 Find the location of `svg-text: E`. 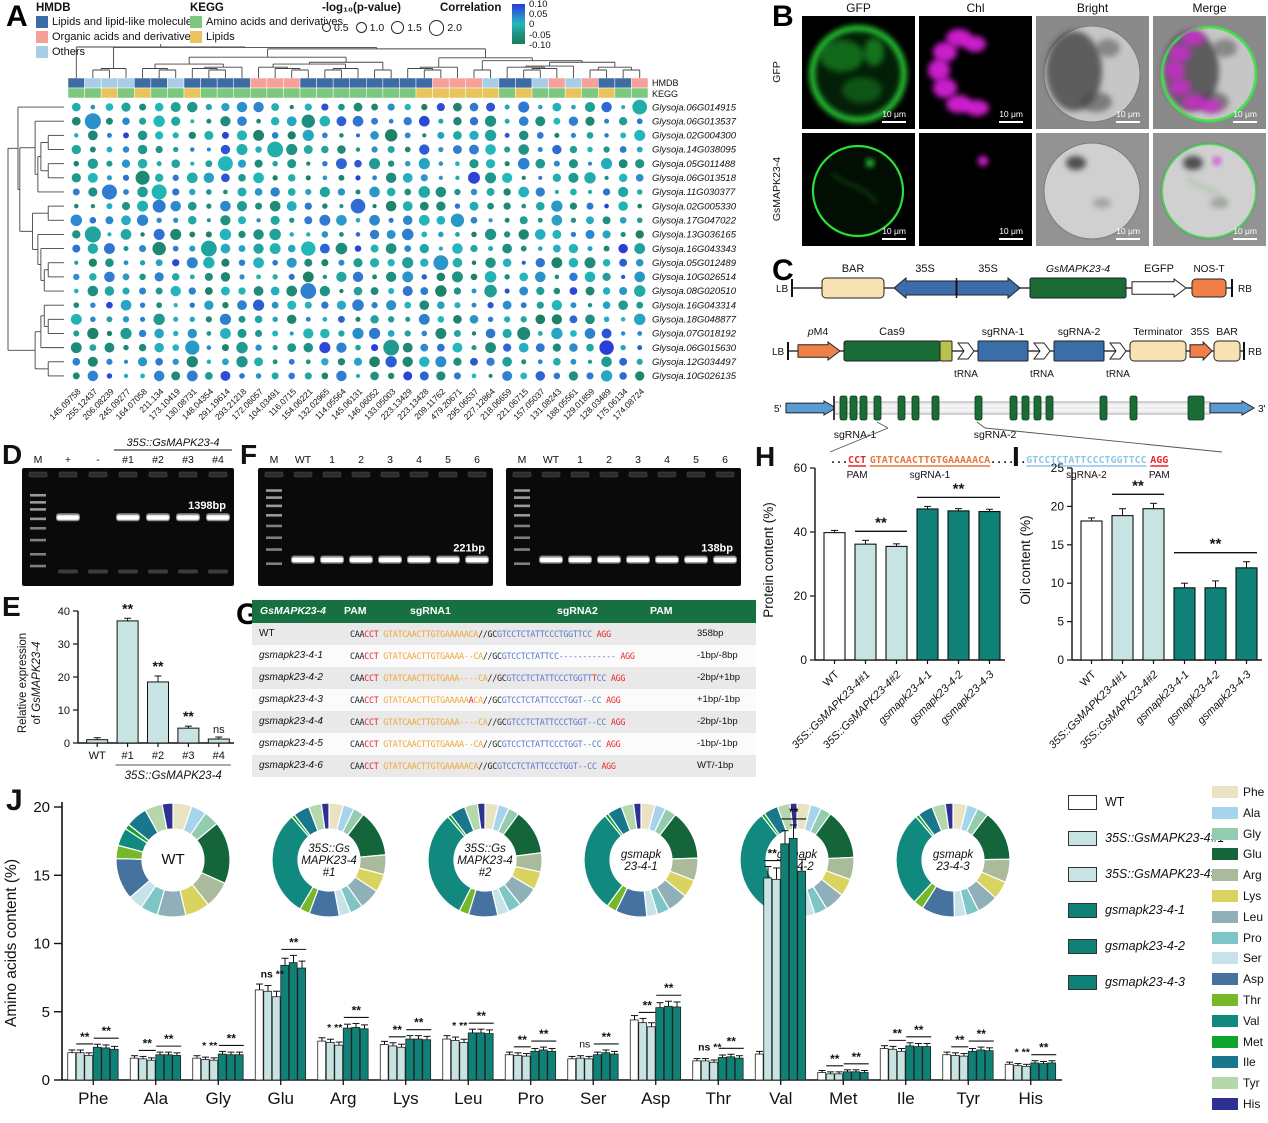

svg-text: E is located at coordinates (11, 606).